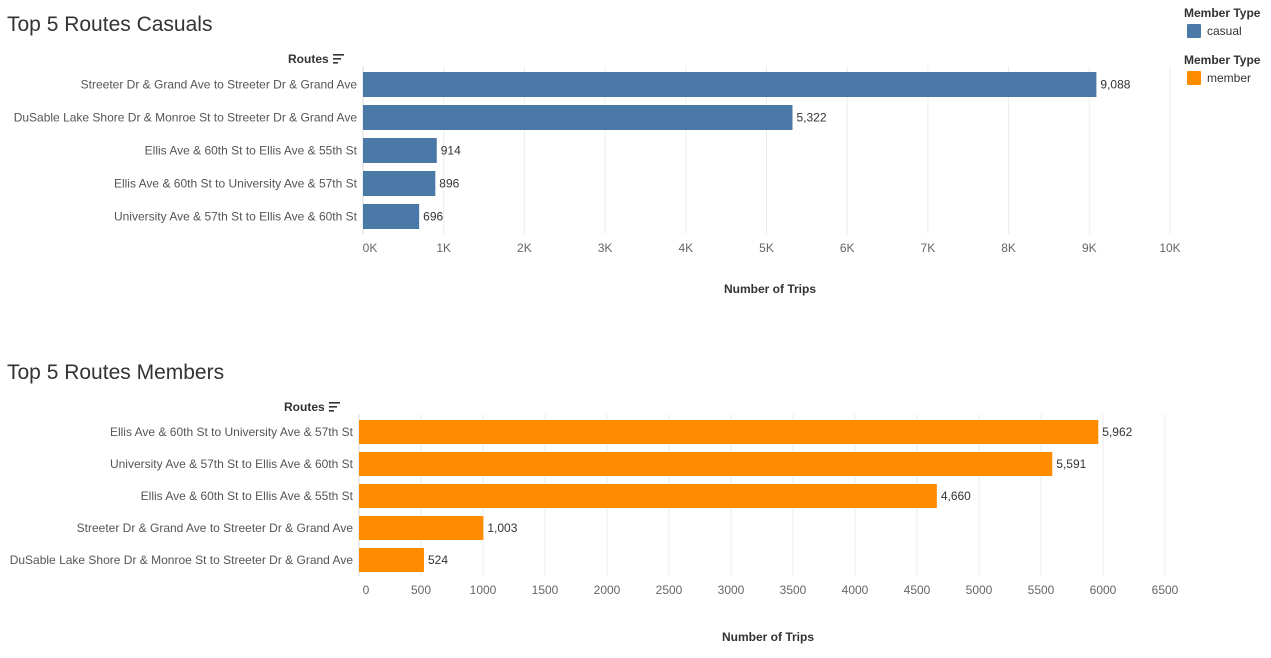 The image size is (1271, 658). I want to click on chart-title-casuals: Top 5 Routes Casuals, so click(110, 24).